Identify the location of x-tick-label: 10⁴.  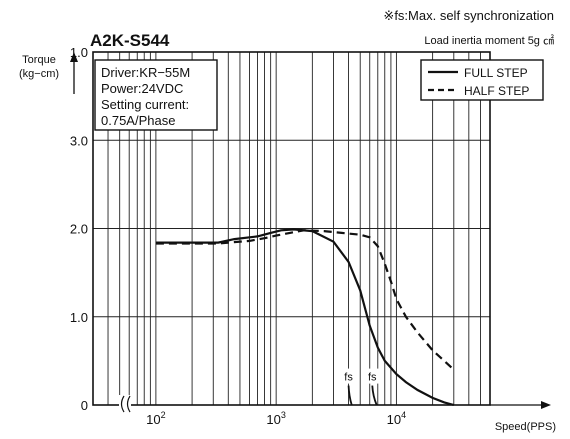
(396, 418).